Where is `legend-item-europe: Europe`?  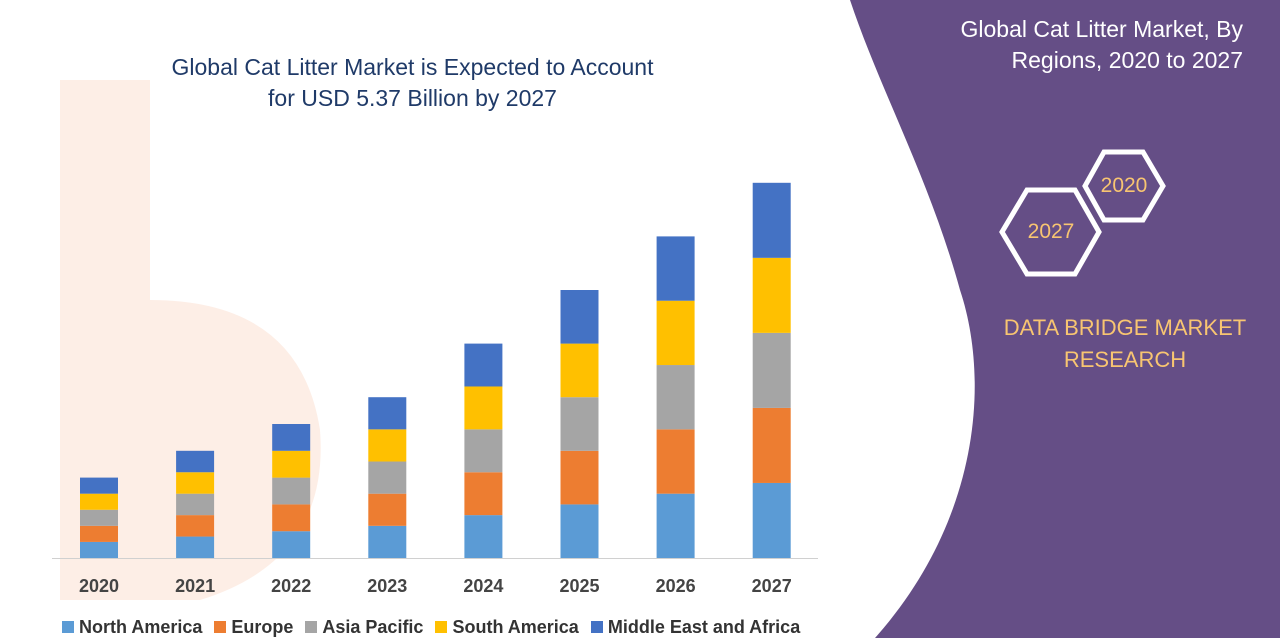
legend-item-europe: Europe is located at coordinates (253, 627).